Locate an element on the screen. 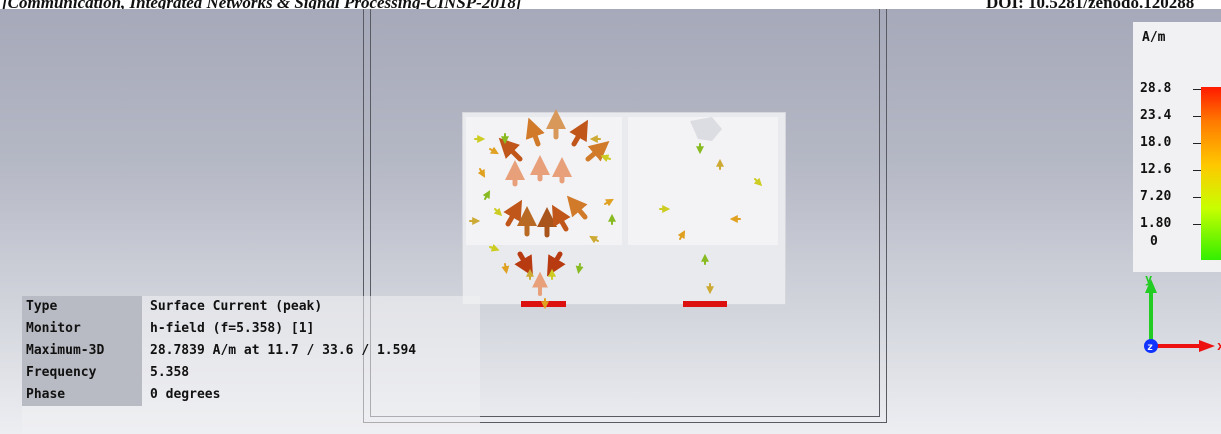 The image size is (1221, 434). info-row-monitor: Monitor h-field (f=5.358) [1] is located at coordinates (251, 329).